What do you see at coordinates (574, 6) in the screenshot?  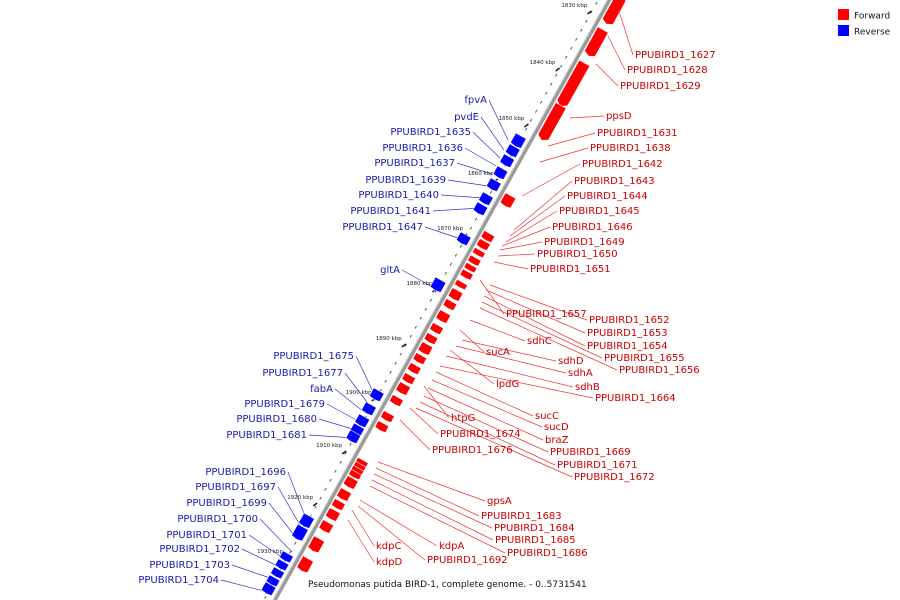 I see `kbp-tick-label: 1830 kbp` at bounding box center [574, 6].